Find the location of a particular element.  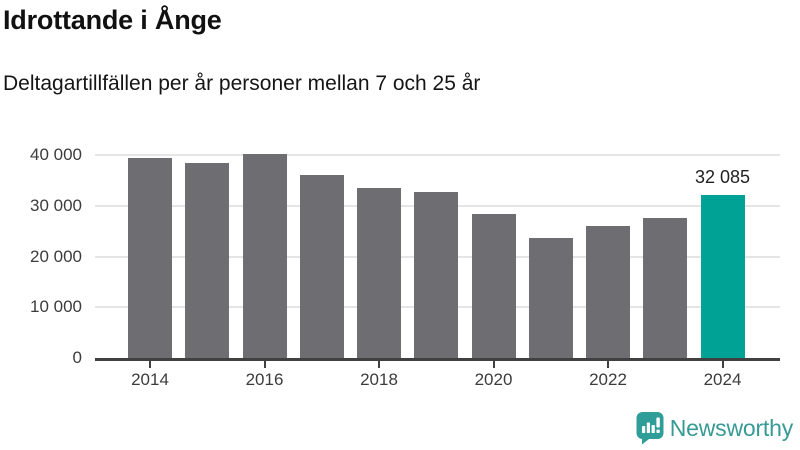

chart-title: Idrottande i Ånge is located at coordinates (112, 20).